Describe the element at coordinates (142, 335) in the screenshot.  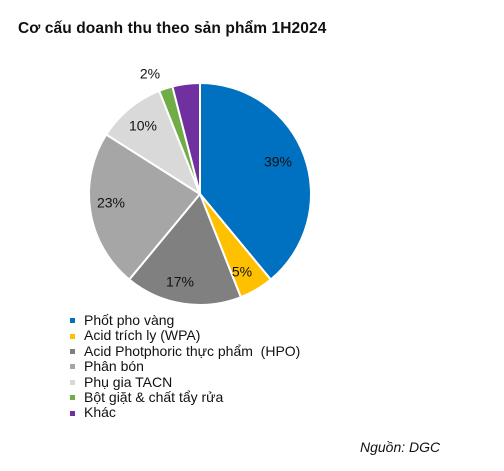
I see `legend-label: Acid trích ly (WPA)` at that location.